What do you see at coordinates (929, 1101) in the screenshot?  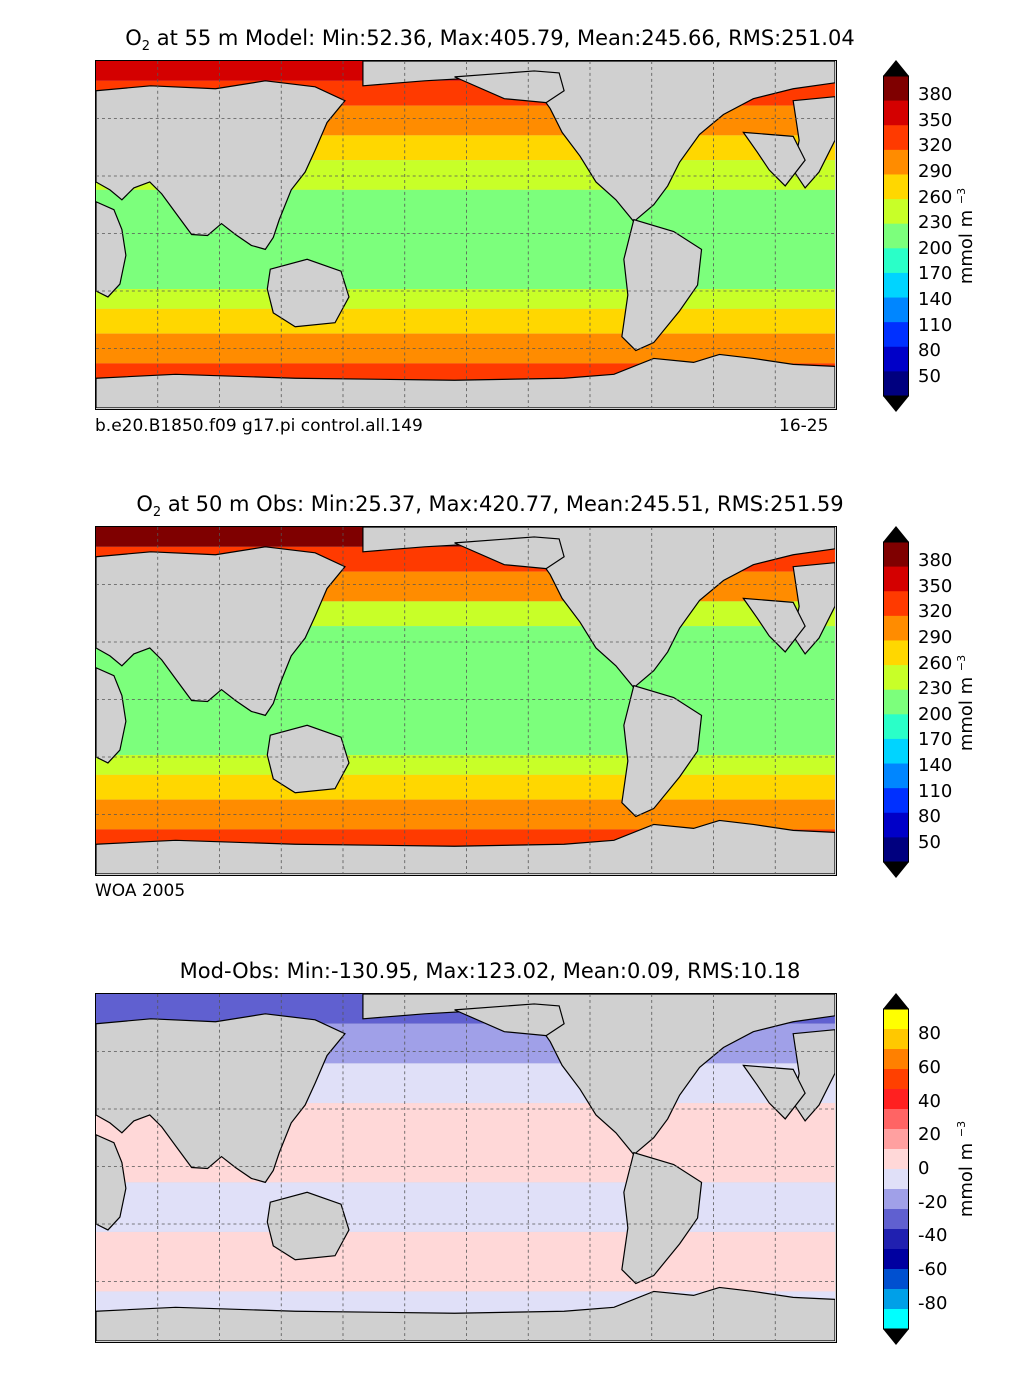 I see `colorbar-tick-label: 40` at bounding box center [929, 1101].